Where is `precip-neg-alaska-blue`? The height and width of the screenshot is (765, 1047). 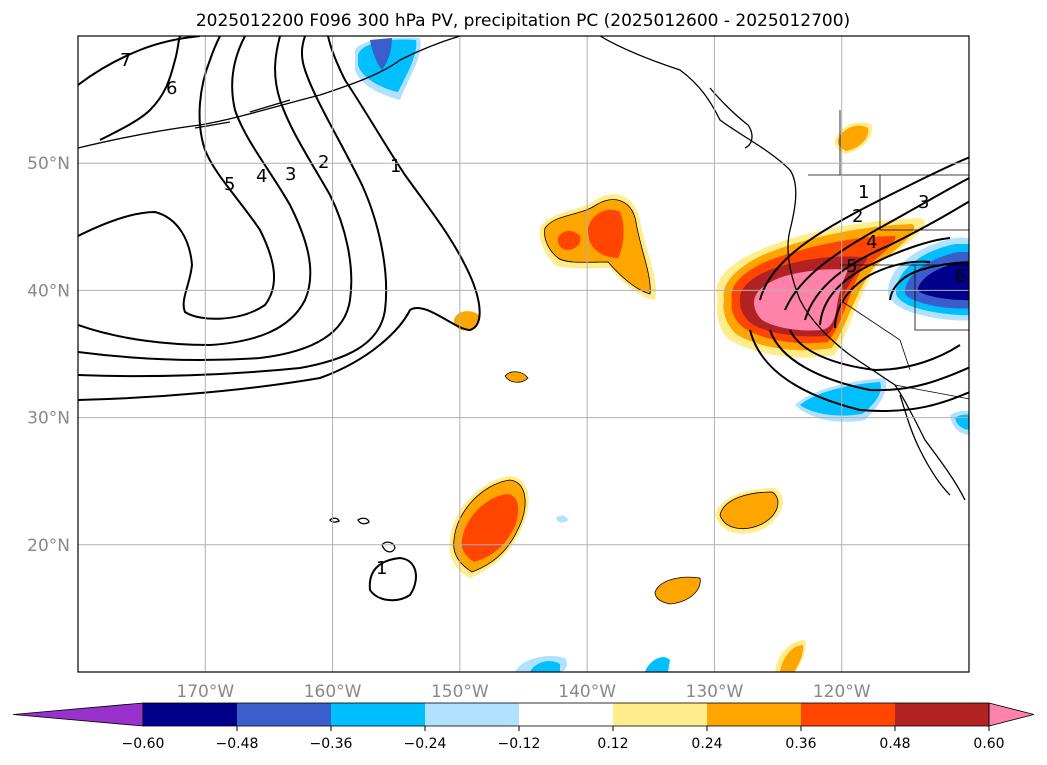 precip-neg-alaska-blue is located at coordinates (381, 54).